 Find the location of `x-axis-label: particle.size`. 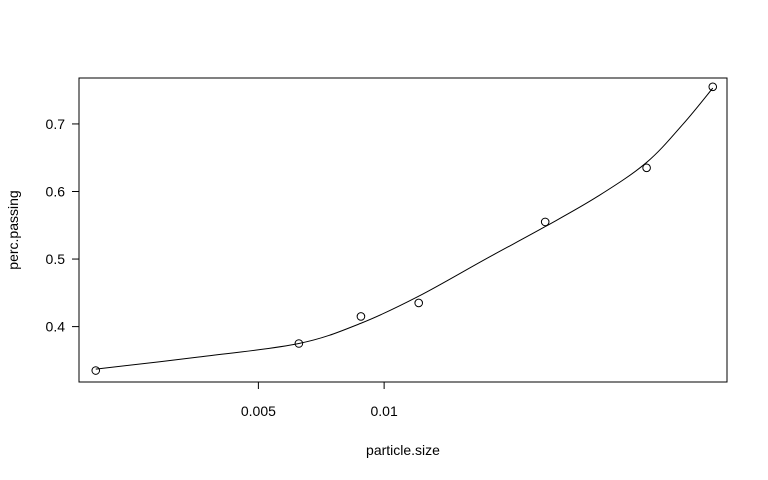

x-axis-label: particle.size is located at coordinates (403, 450).